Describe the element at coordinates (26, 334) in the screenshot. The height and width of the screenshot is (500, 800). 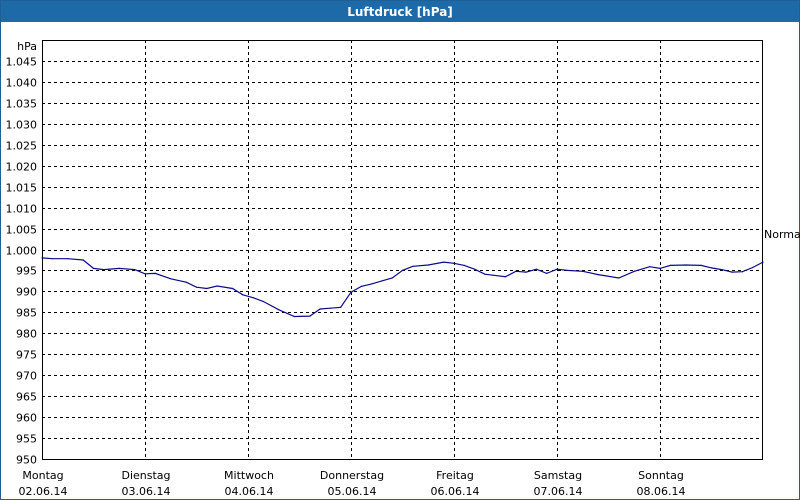
I see `y-tick-label: 980` at that location.